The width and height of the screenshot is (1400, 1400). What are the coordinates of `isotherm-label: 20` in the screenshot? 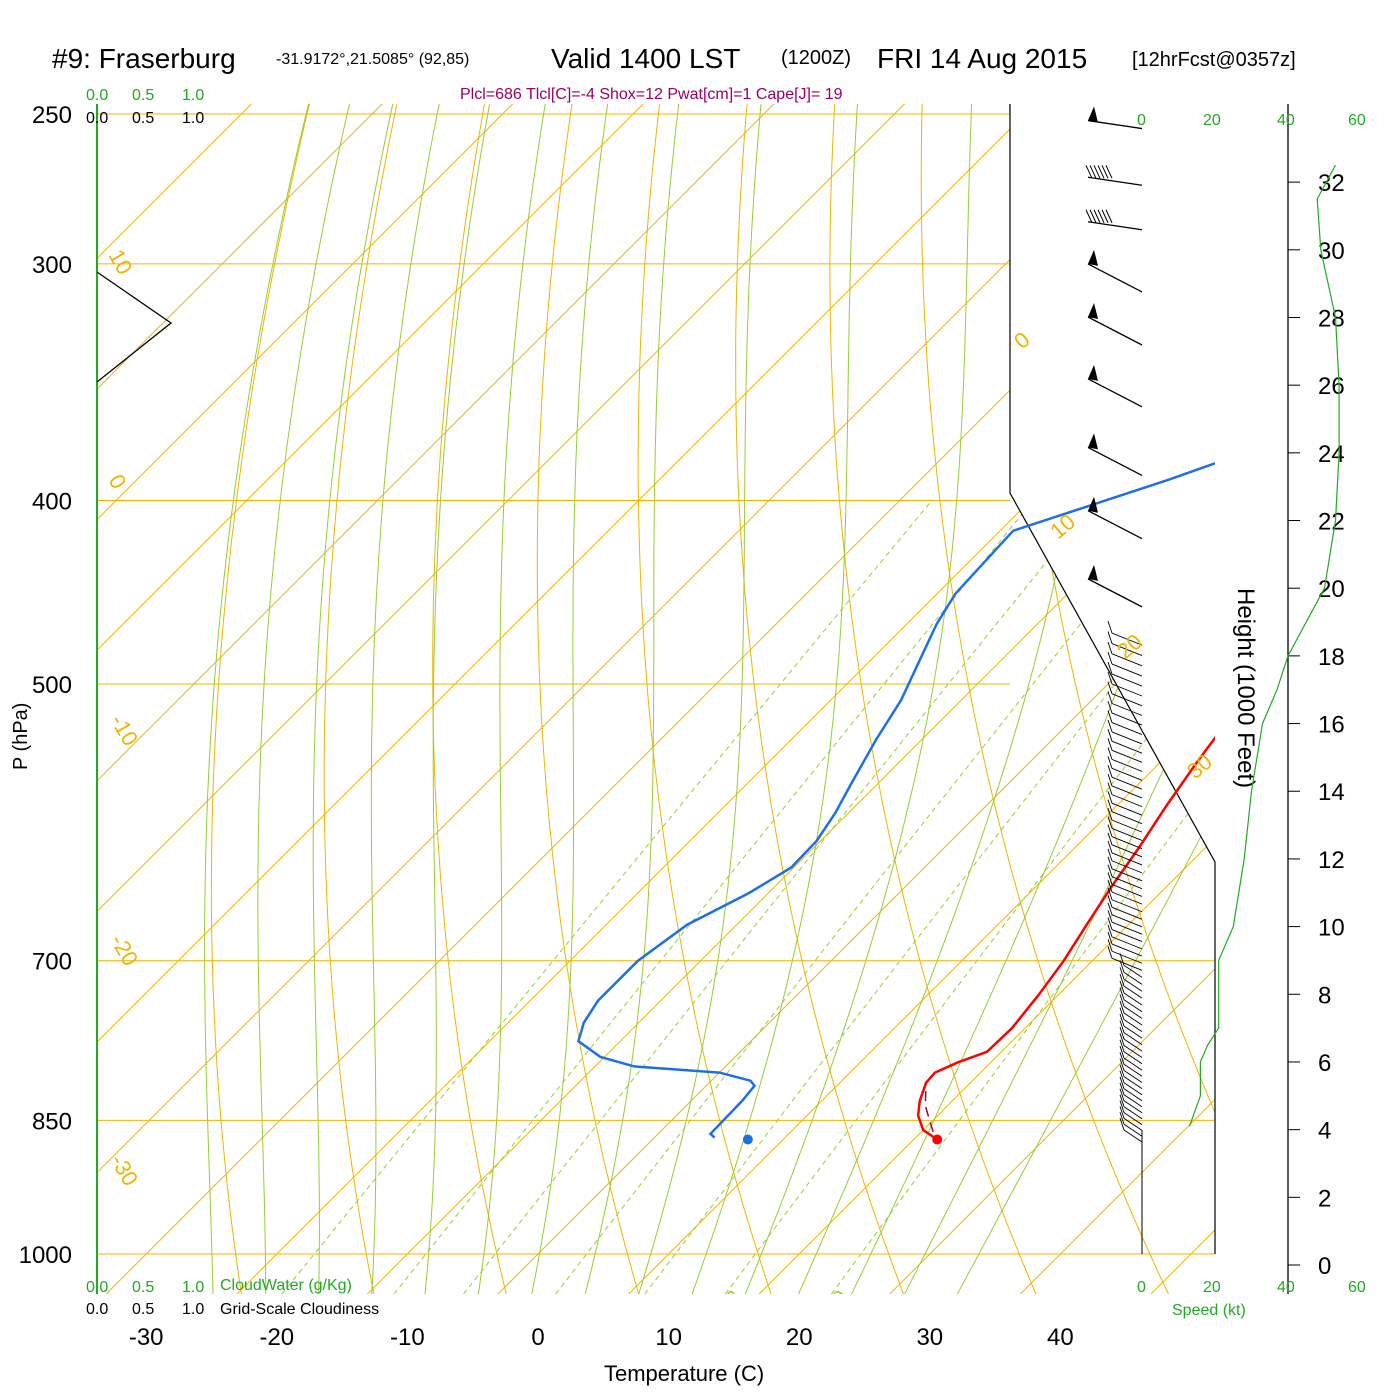 It's located at (1129, 646).